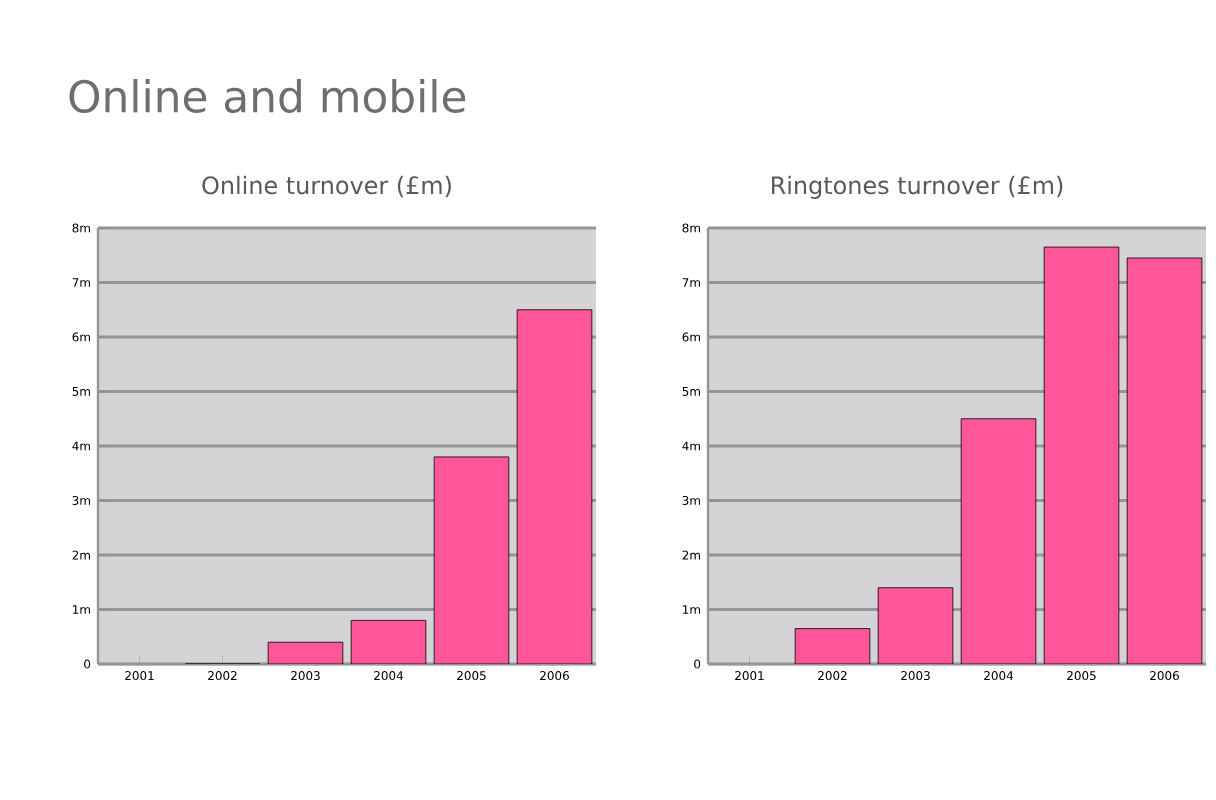  I want to click on chart-subtitle: Online turnover (£m), so click(326, 186).